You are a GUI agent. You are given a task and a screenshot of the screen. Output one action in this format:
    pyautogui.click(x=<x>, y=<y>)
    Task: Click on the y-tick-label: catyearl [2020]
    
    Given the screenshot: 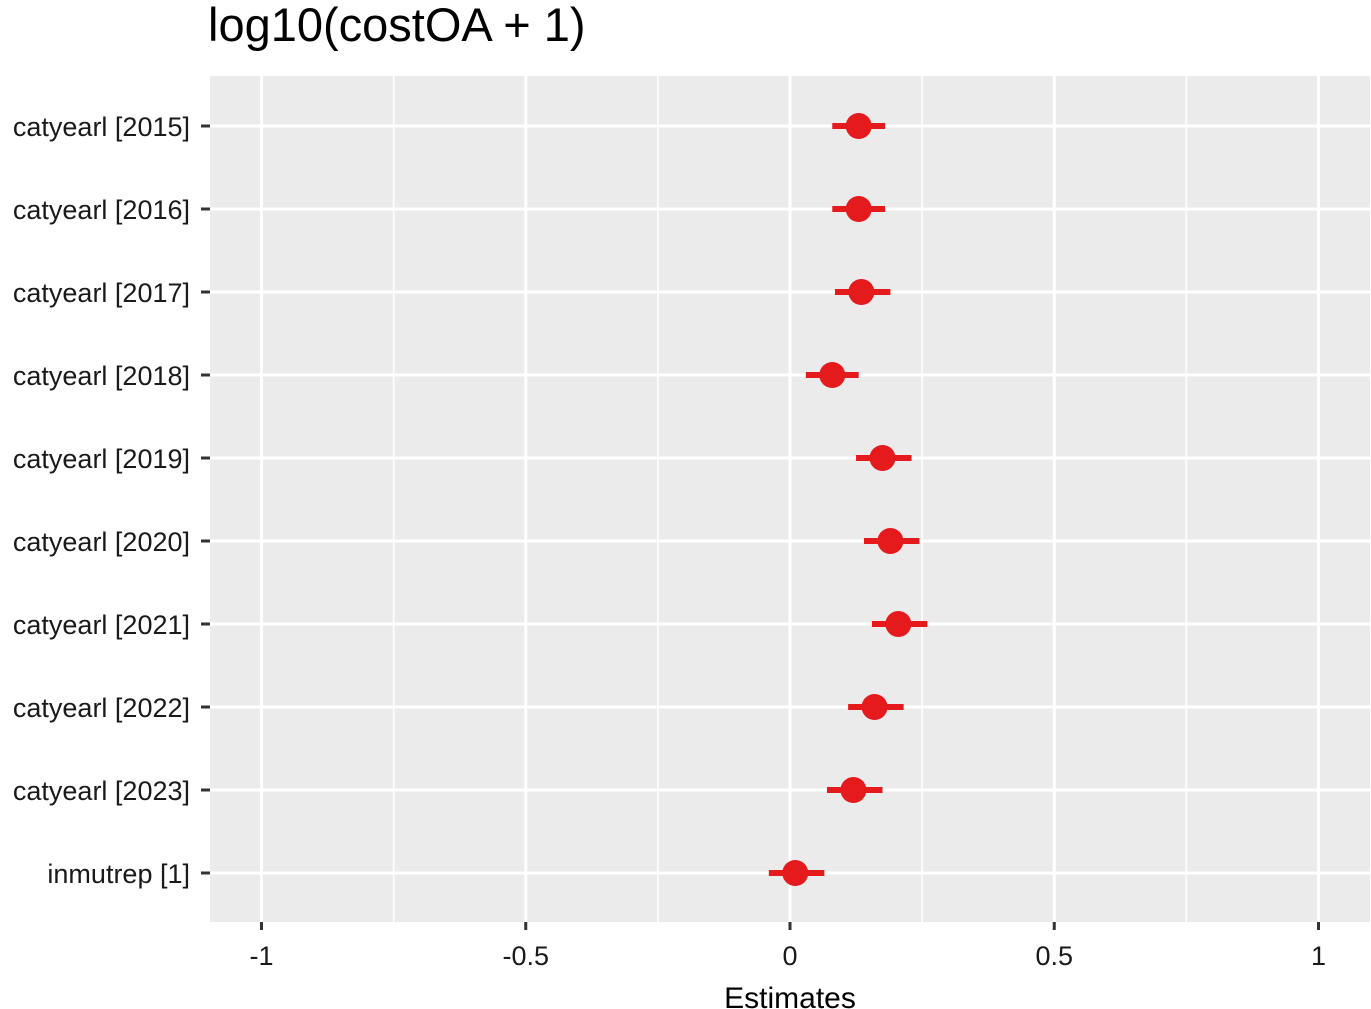 What is the action you would take?
    pyautogui.click(x=101, y=542)
    